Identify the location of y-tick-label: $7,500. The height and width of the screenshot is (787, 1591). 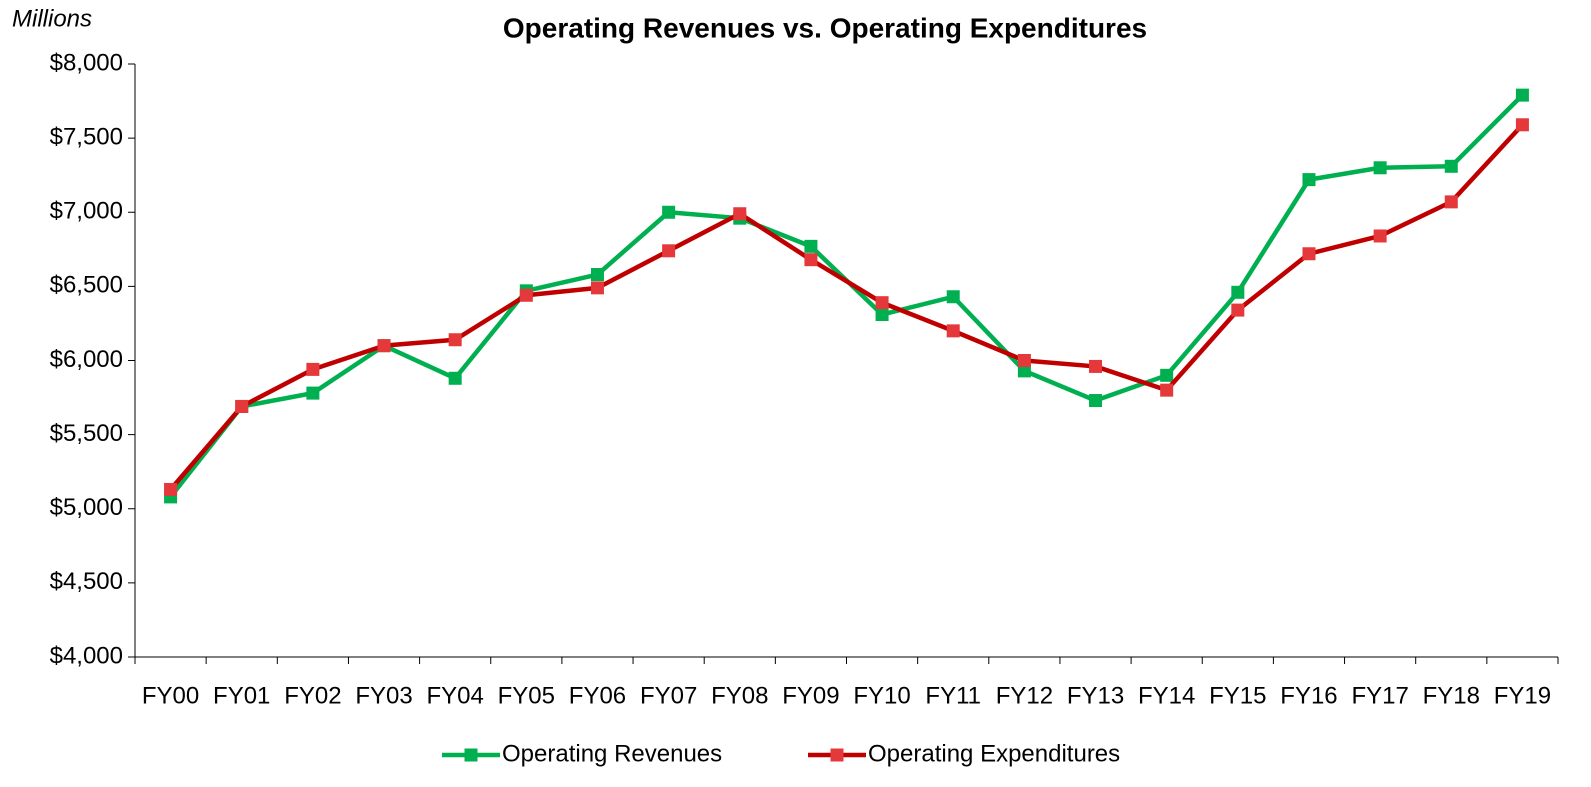
(86, 136).